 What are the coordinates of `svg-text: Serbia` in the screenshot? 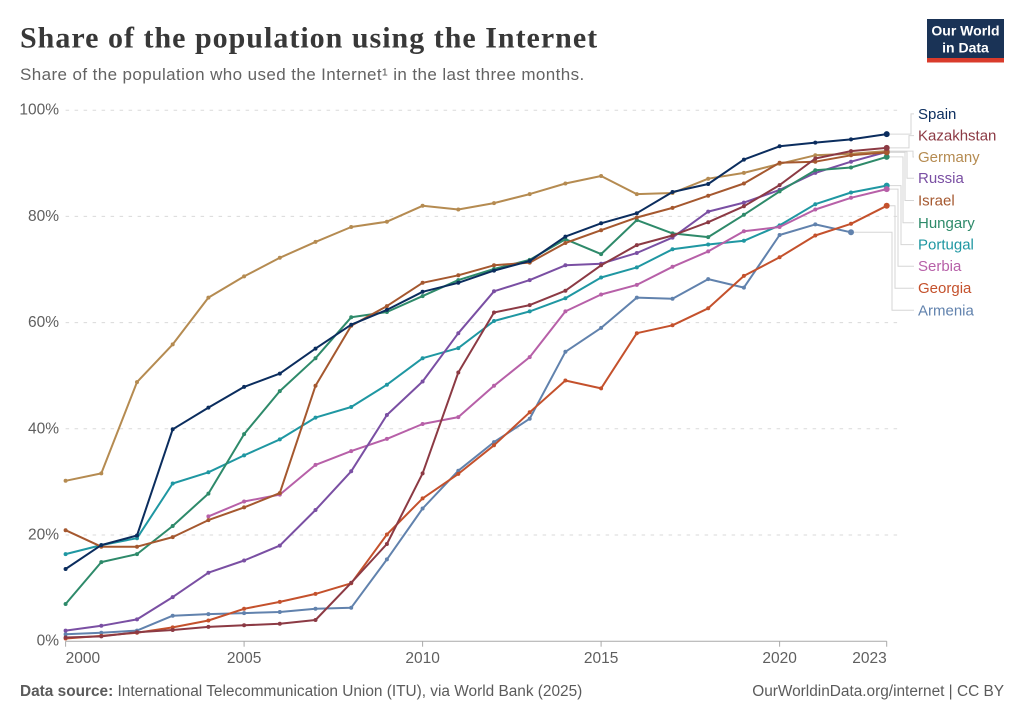 It's located at (940, 266).